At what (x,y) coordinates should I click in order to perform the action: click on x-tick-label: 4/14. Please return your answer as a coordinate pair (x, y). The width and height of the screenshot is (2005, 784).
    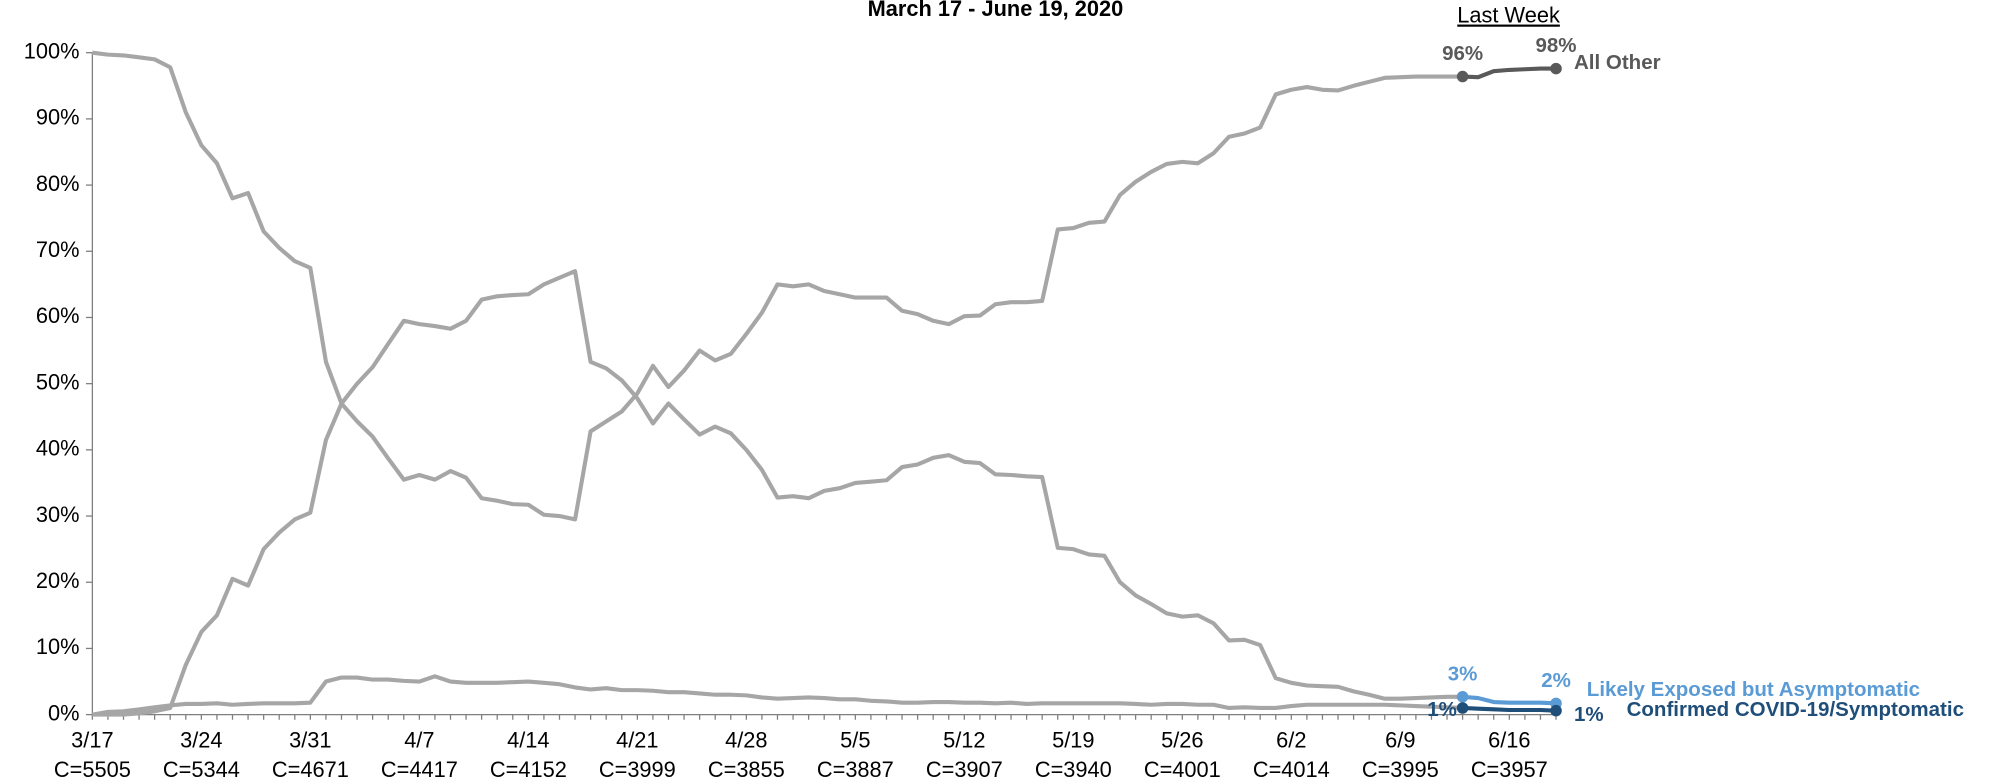
    Looking at the image, I should click on (528, 739).